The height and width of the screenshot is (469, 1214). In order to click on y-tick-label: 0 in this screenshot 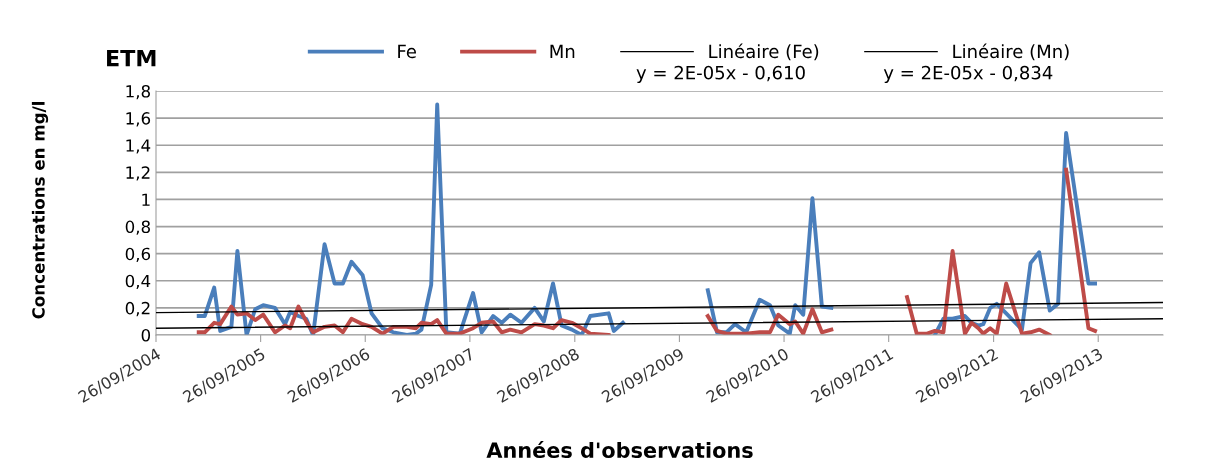, I will do `click(146, 335)`.